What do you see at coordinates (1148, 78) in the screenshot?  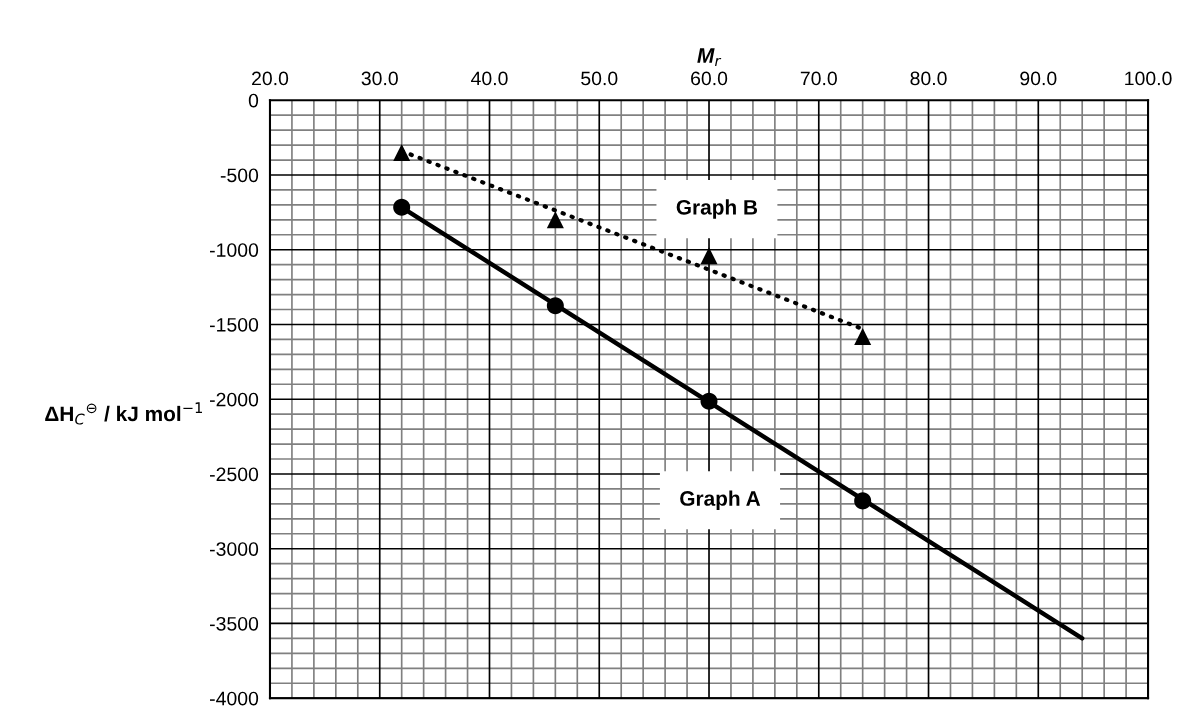 I see `x-tick-label: 100.0` at bounding box center [1148, 78].